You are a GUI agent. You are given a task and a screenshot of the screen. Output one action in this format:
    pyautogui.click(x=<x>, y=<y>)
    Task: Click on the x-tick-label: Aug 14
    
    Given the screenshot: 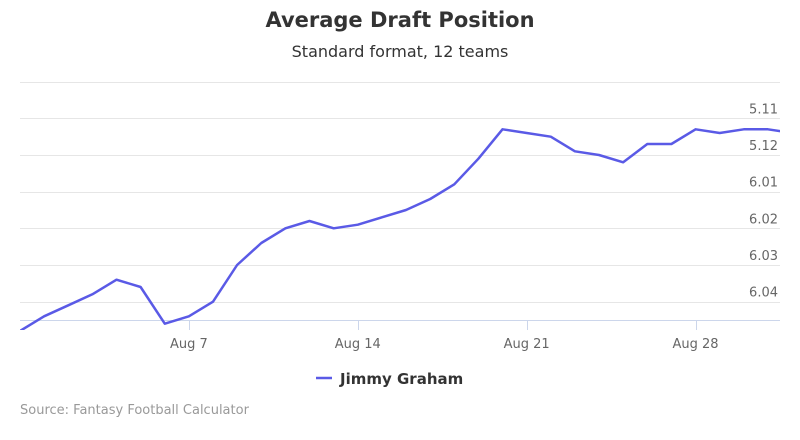 What is the action you would take?
    pyautogui.click(x=358, y=344)
    